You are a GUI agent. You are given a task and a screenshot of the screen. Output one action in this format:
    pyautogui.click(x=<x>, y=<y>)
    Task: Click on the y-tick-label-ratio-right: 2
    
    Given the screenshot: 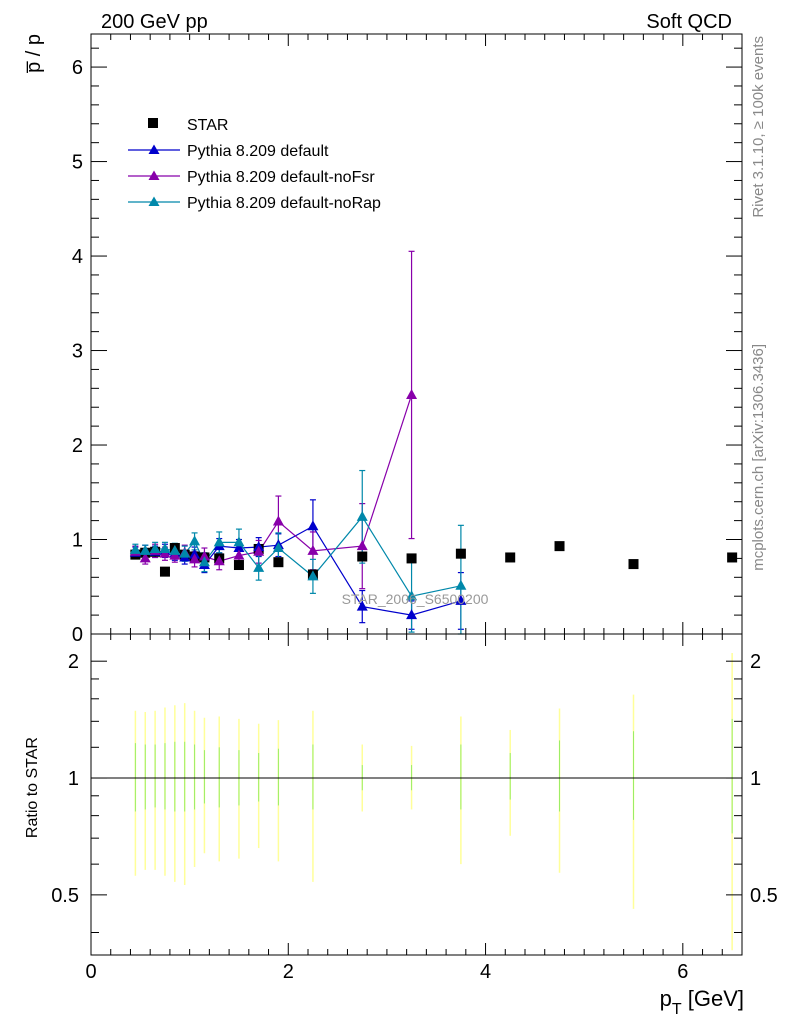 What is the action you would take?
    pyautogui.click(x=755, y=662)
    